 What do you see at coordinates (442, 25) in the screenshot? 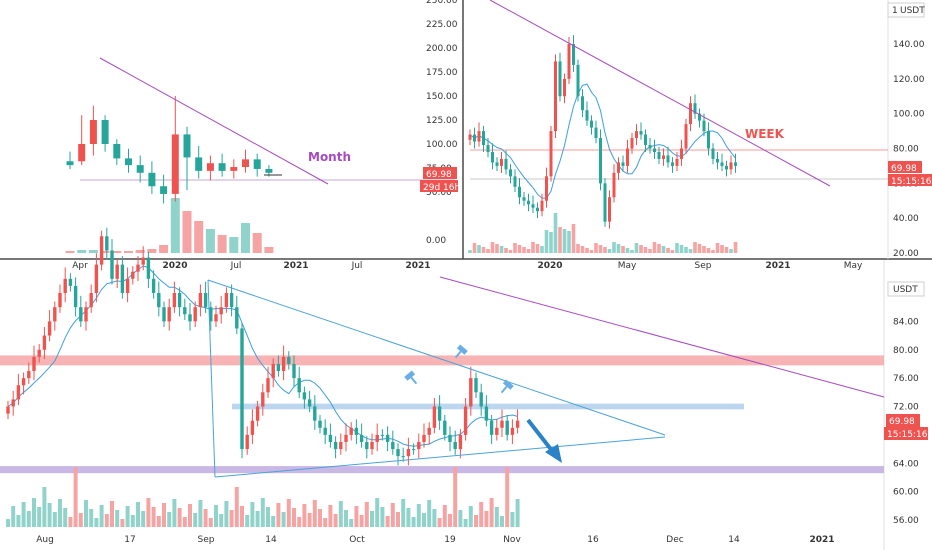
I see `month-price-tick: 225.00` at bounding box center [442, 25].